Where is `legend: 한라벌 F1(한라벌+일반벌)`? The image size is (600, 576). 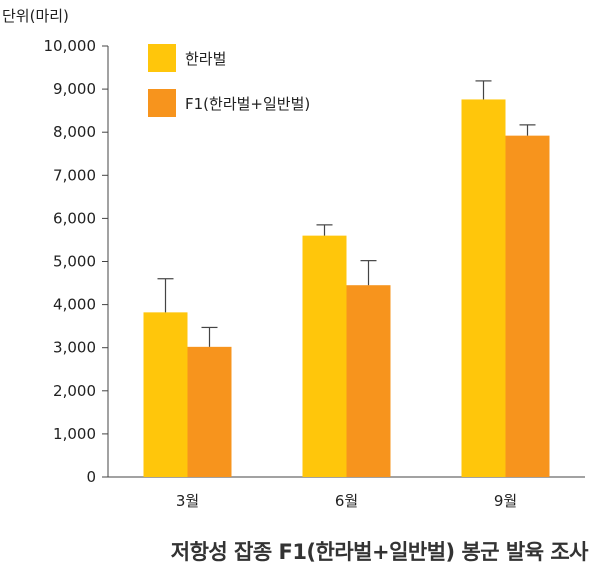 legend: 한라벌 F1(한라벌+일반벌) is located at coordinates (229, 80).